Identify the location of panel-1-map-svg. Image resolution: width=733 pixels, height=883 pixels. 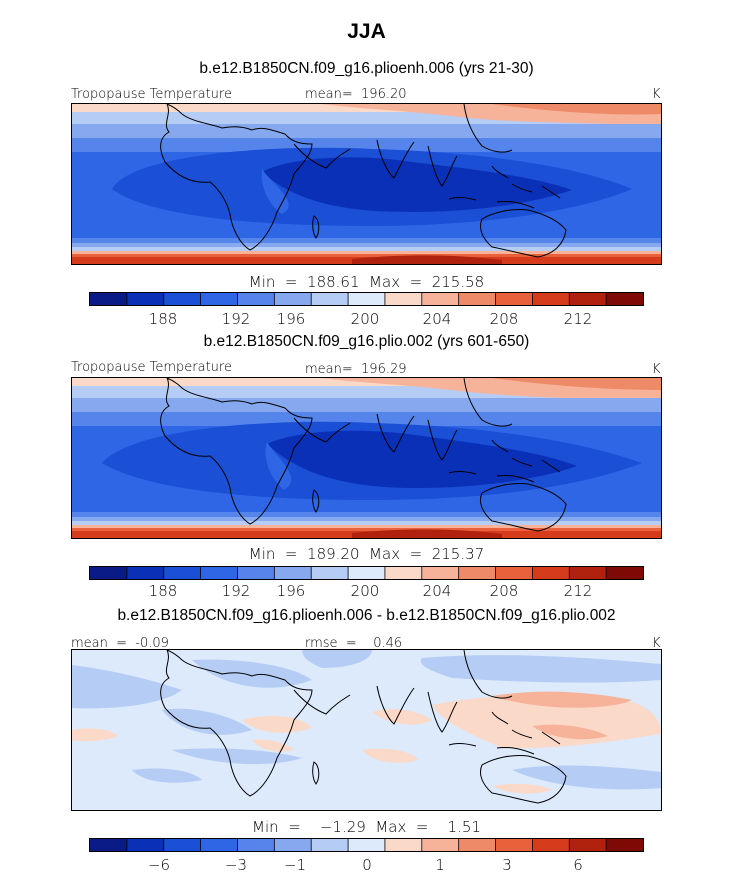
(366, 184).